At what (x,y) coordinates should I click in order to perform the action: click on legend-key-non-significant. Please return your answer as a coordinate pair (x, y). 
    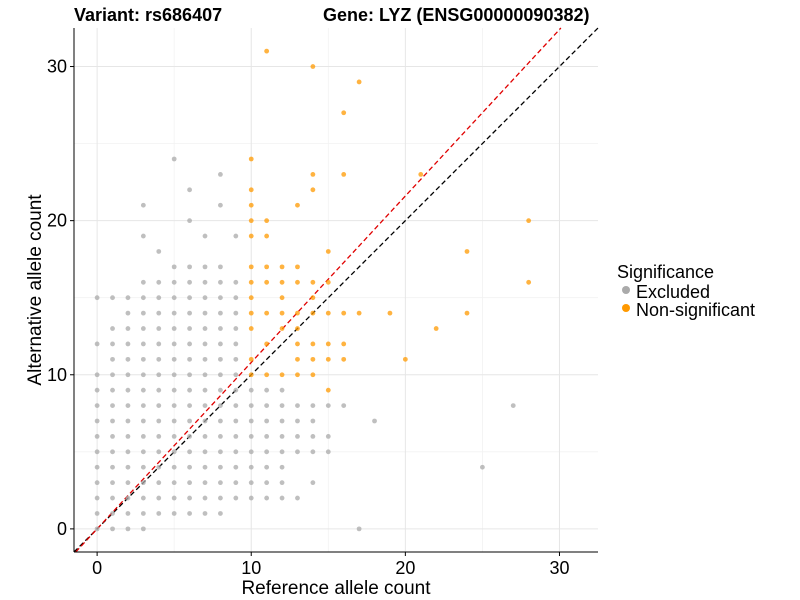
    Looking at the image, I should click on (626, 308).